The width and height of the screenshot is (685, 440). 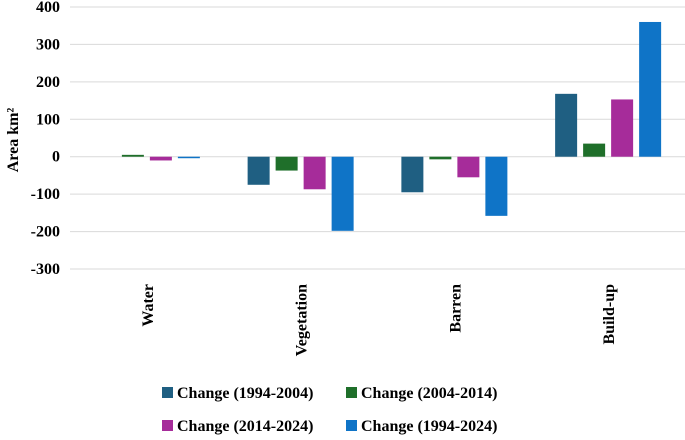 I want to click on y-tick-label: -200, so click(x=45, y=232).